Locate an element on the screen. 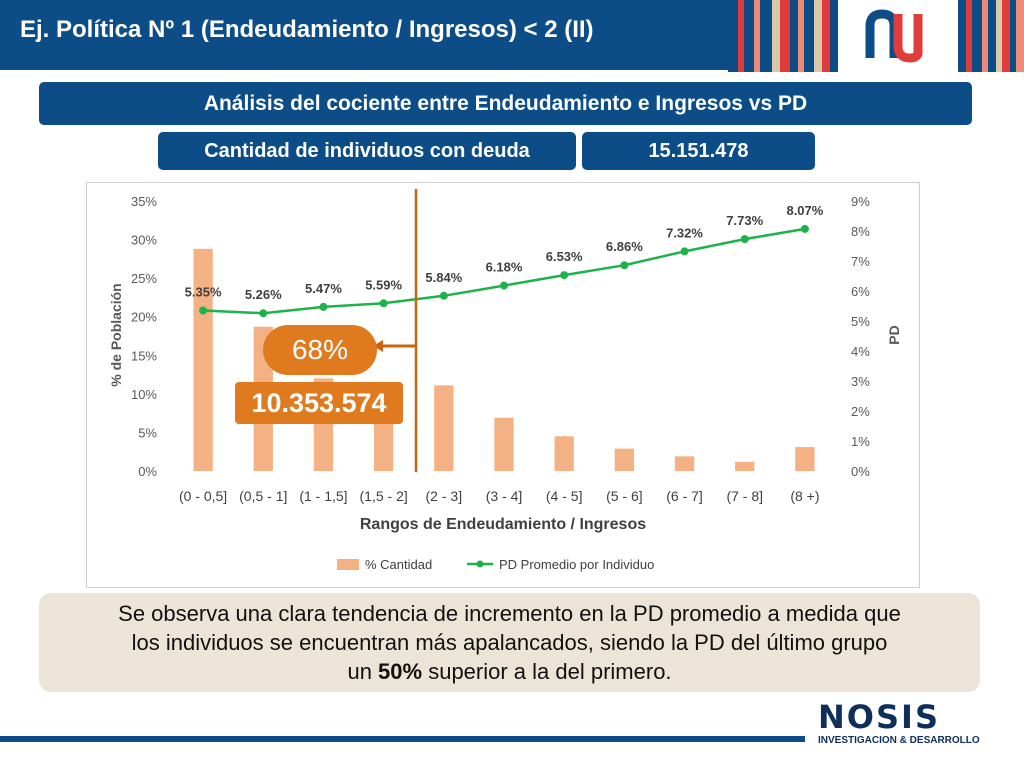 The height and width of the screenshot is (768, 1024). pd-data-label: 5.84% is located at coordinates (443, 277).